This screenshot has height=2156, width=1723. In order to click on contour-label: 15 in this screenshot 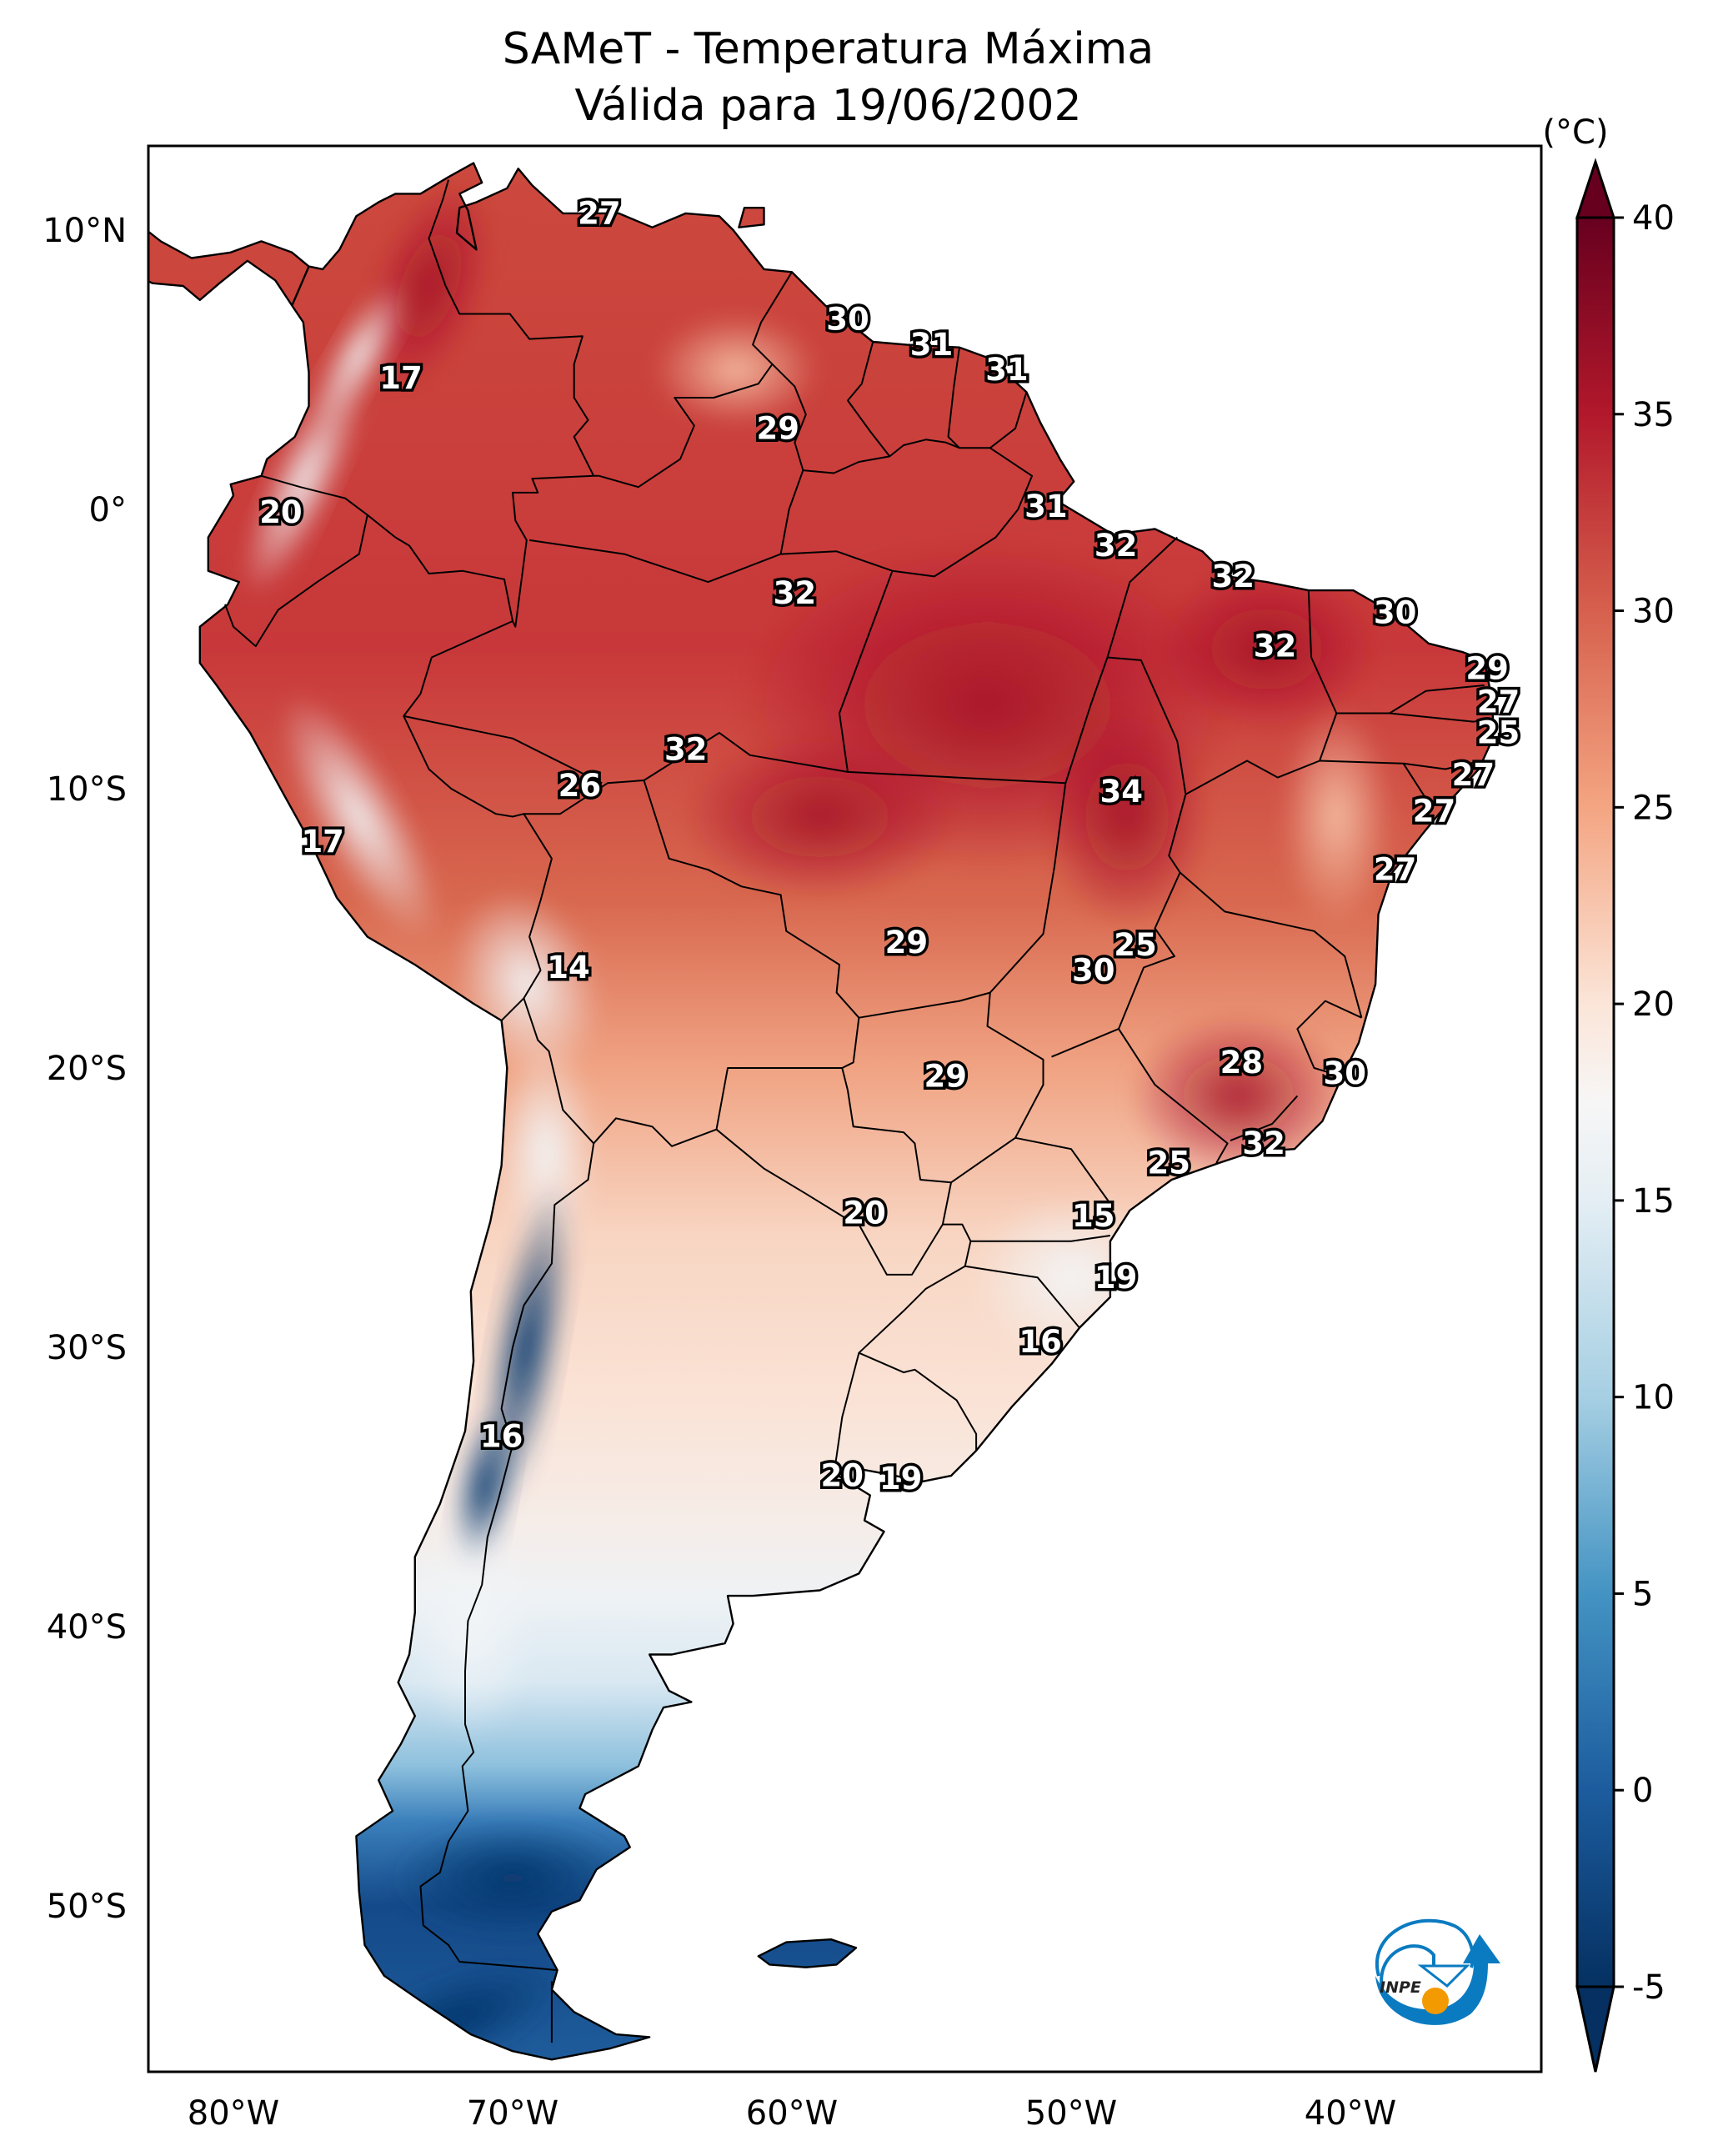, I will do `click(1093, 1216)`.